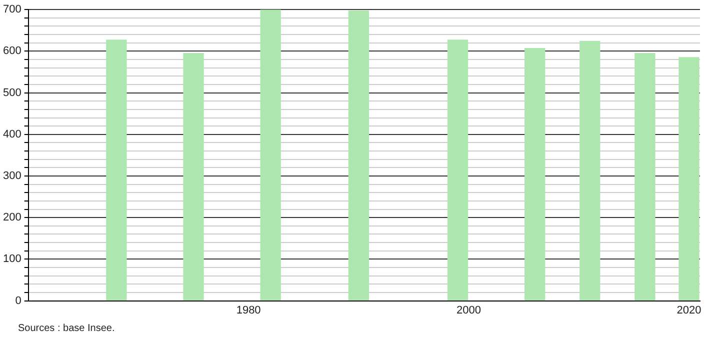  What do you see at coordinates (18, 300) in the screenshot?
I see `y-tick-label: 0` at bounding box center [18, 300].